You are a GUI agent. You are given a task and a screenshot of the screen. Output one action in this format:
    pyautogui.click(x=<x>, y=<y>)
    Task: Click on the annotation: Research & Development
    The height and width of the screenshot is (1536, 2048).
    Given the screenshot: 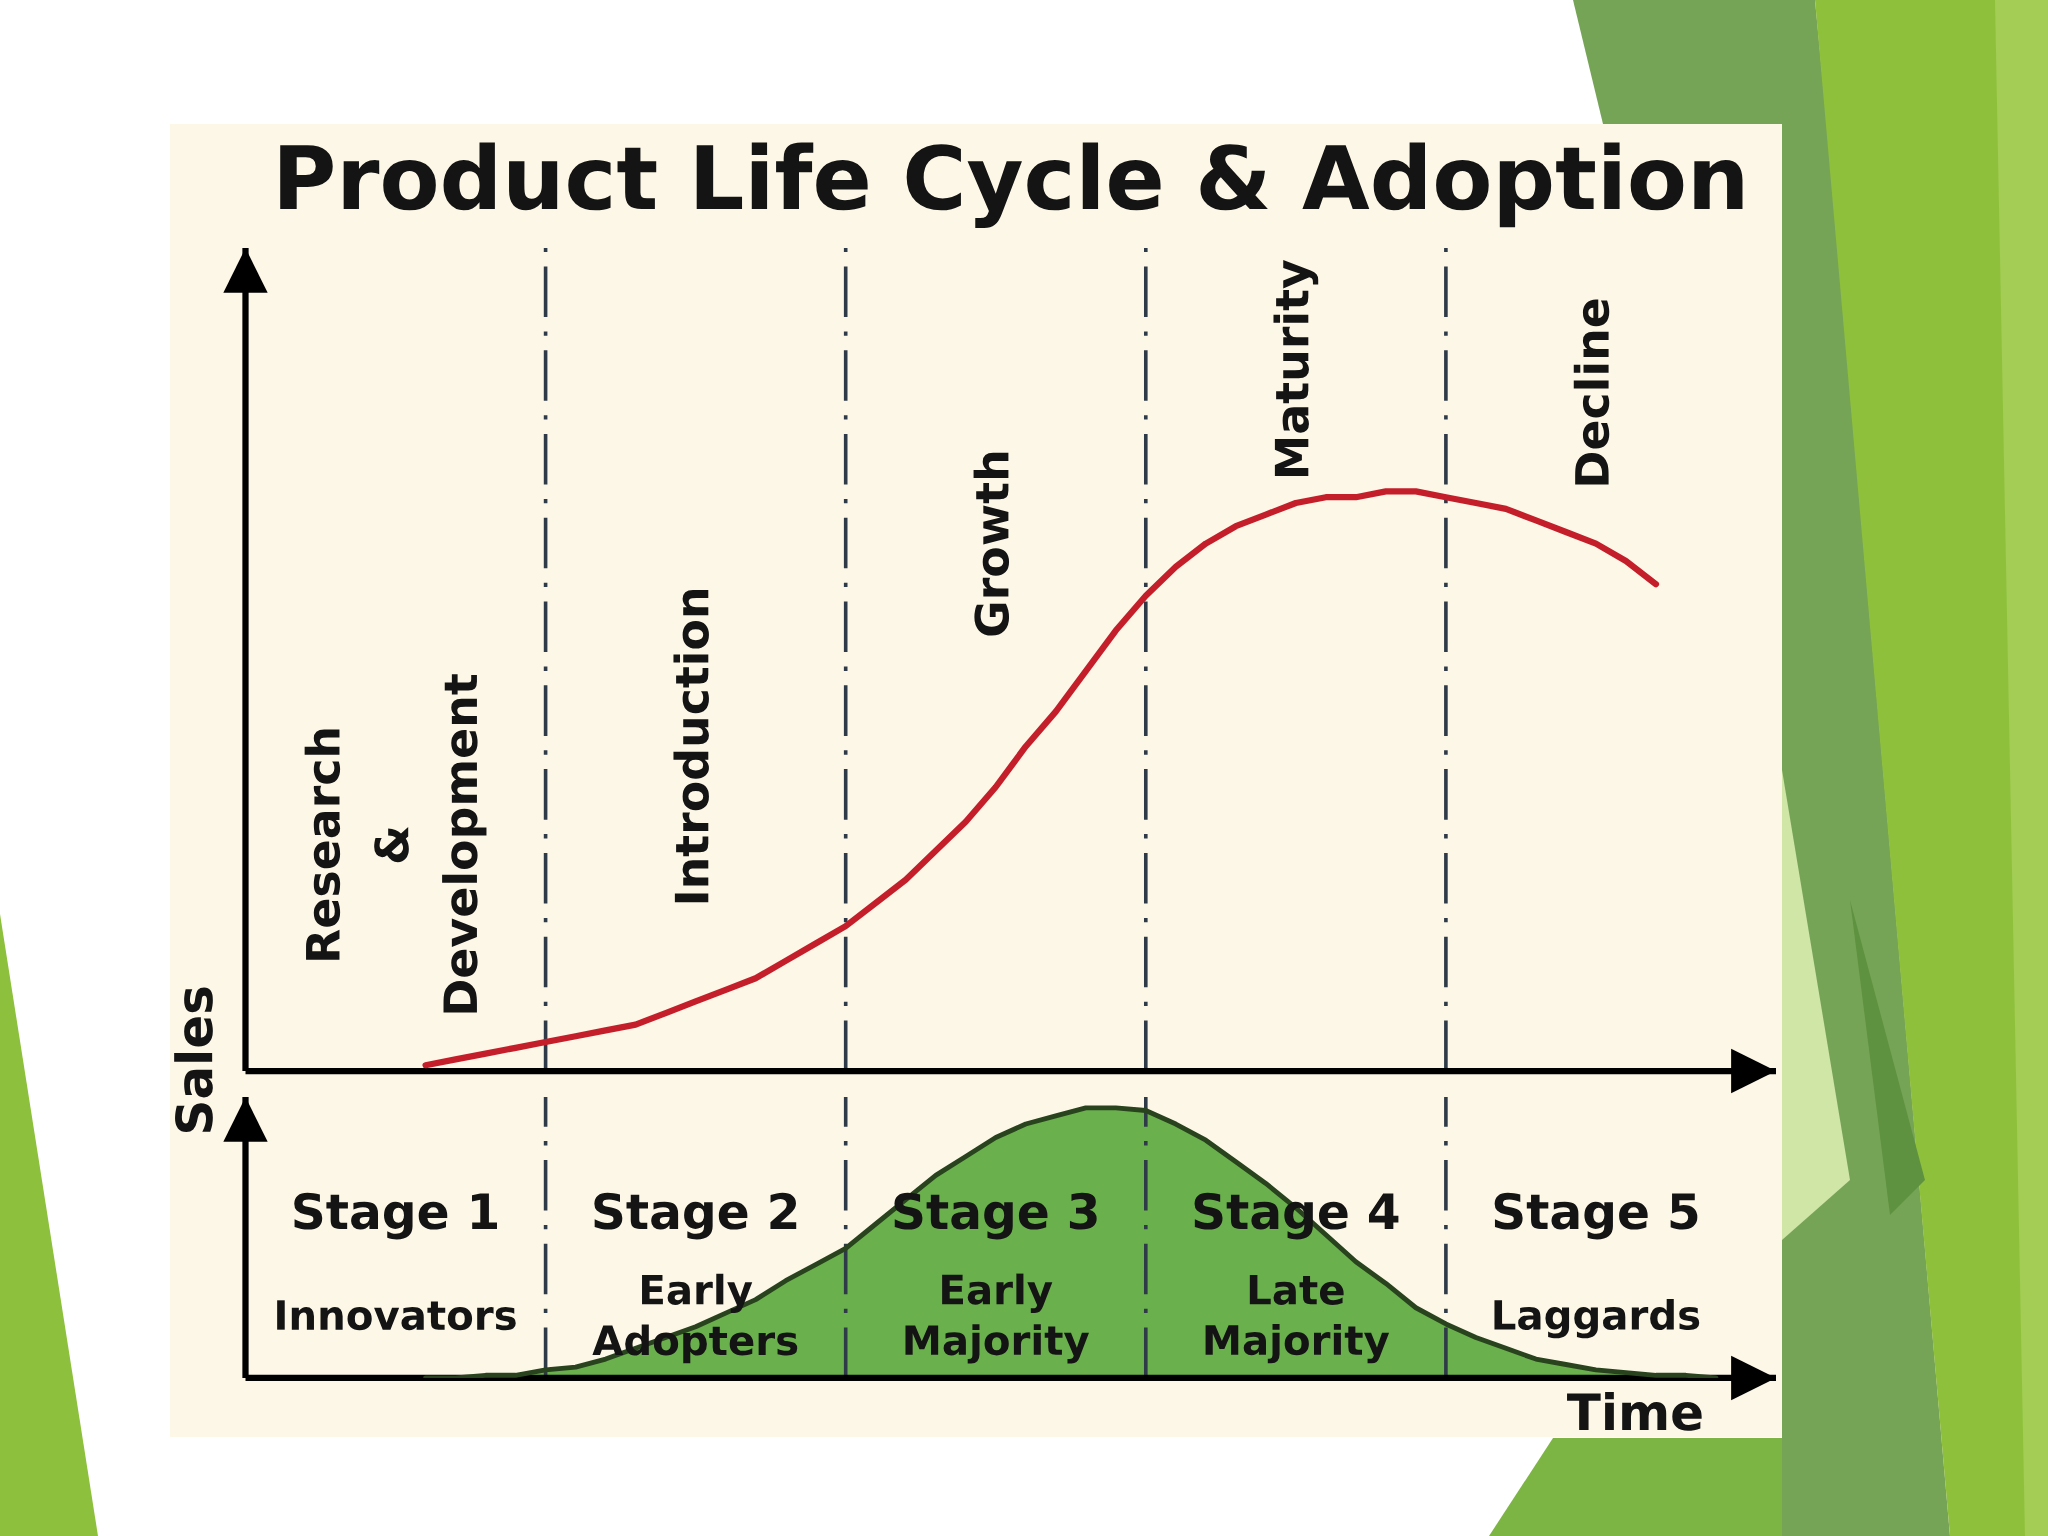 What is the action you would take?
    pyautogui.click(x=395, y=843)
    